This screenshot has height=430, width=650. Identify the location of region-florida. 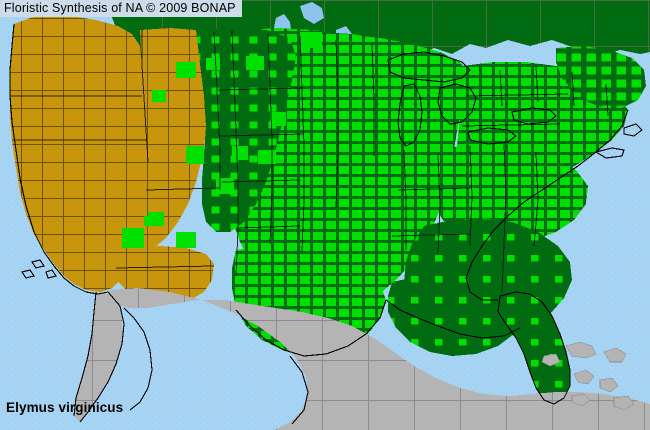
(534, 348).